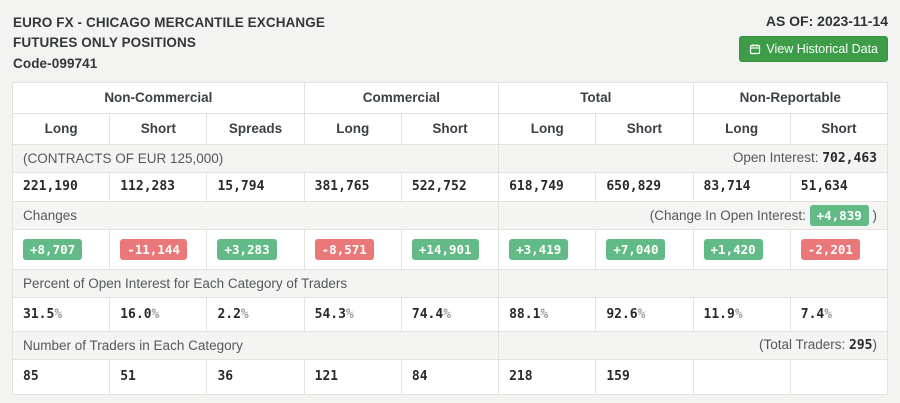 This screenshot has height=403, width=900. I want to click on position-value: 15,794, so click(255, 186).